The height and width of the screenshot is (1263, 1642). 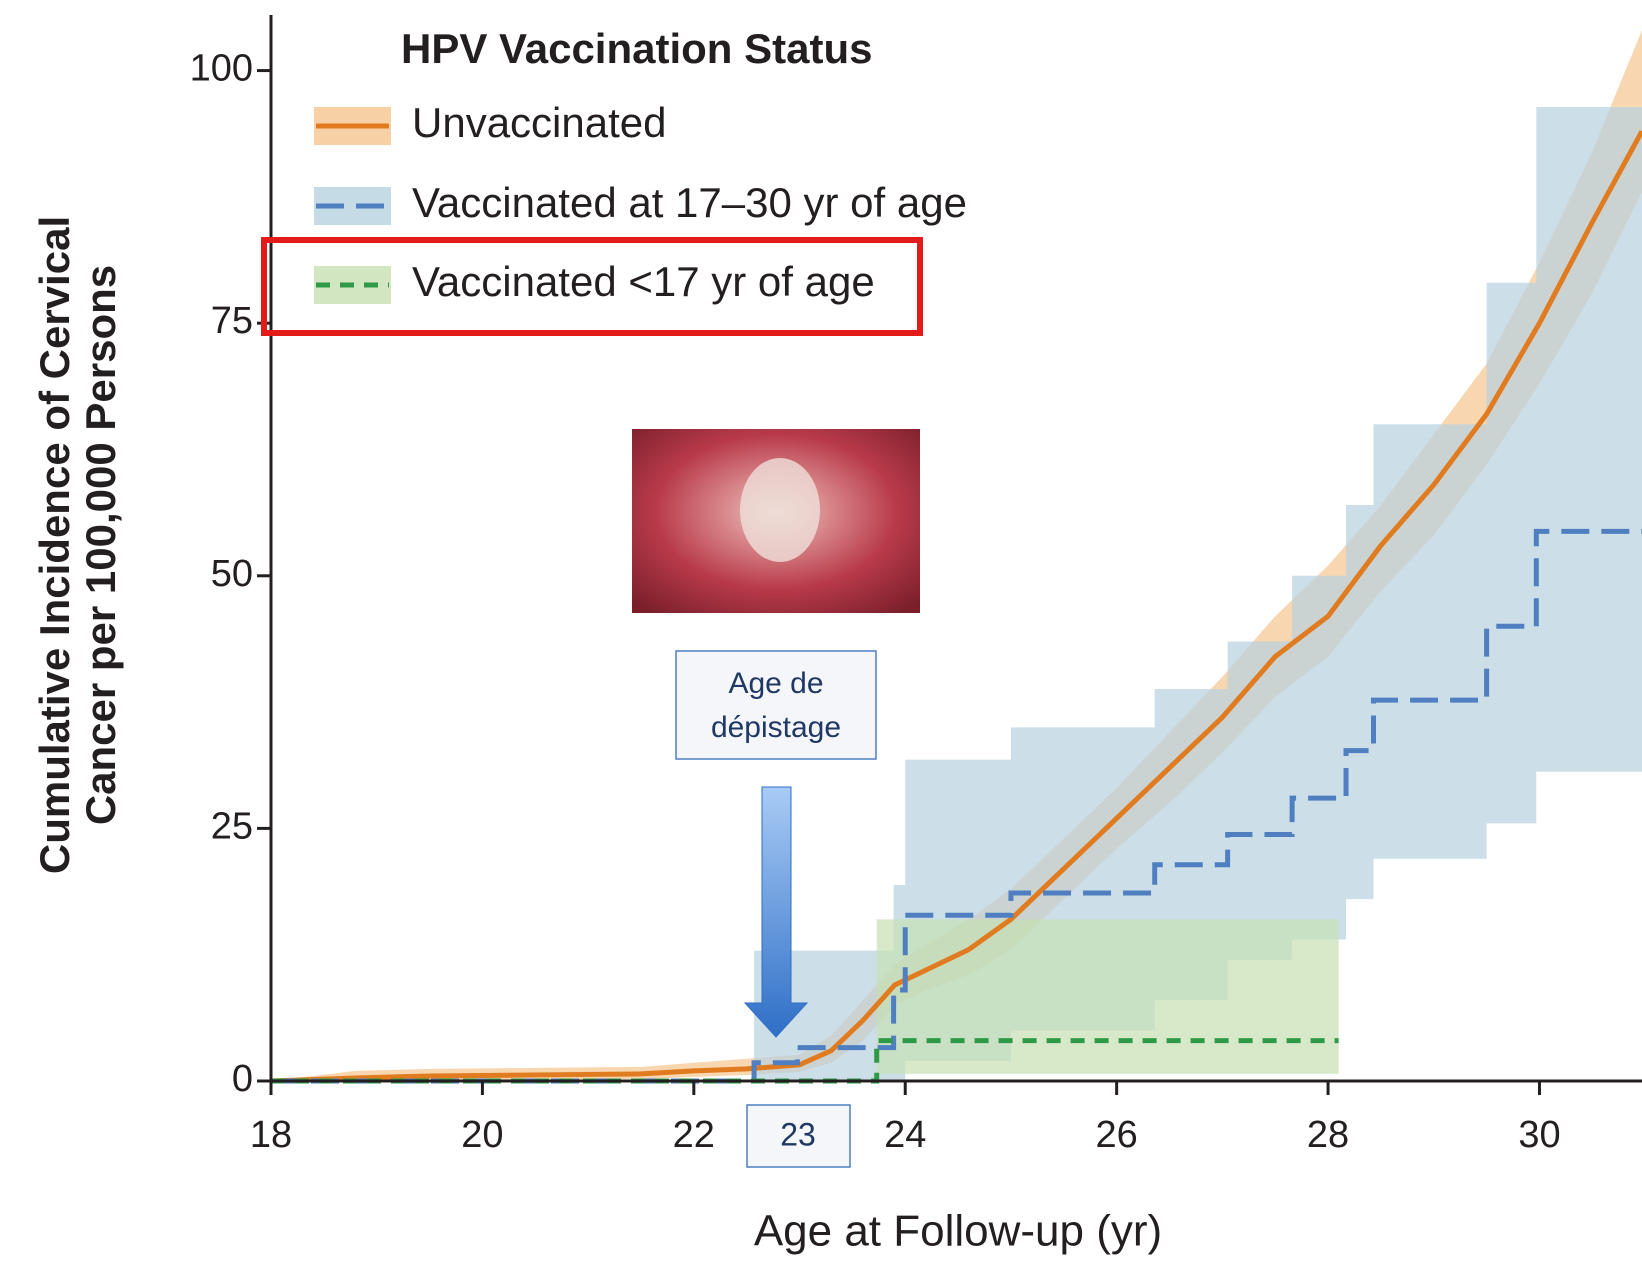 What do you see at coordinates (776, 912) in the screenshot?
I see `arrow` at bounding box center [776, 912].